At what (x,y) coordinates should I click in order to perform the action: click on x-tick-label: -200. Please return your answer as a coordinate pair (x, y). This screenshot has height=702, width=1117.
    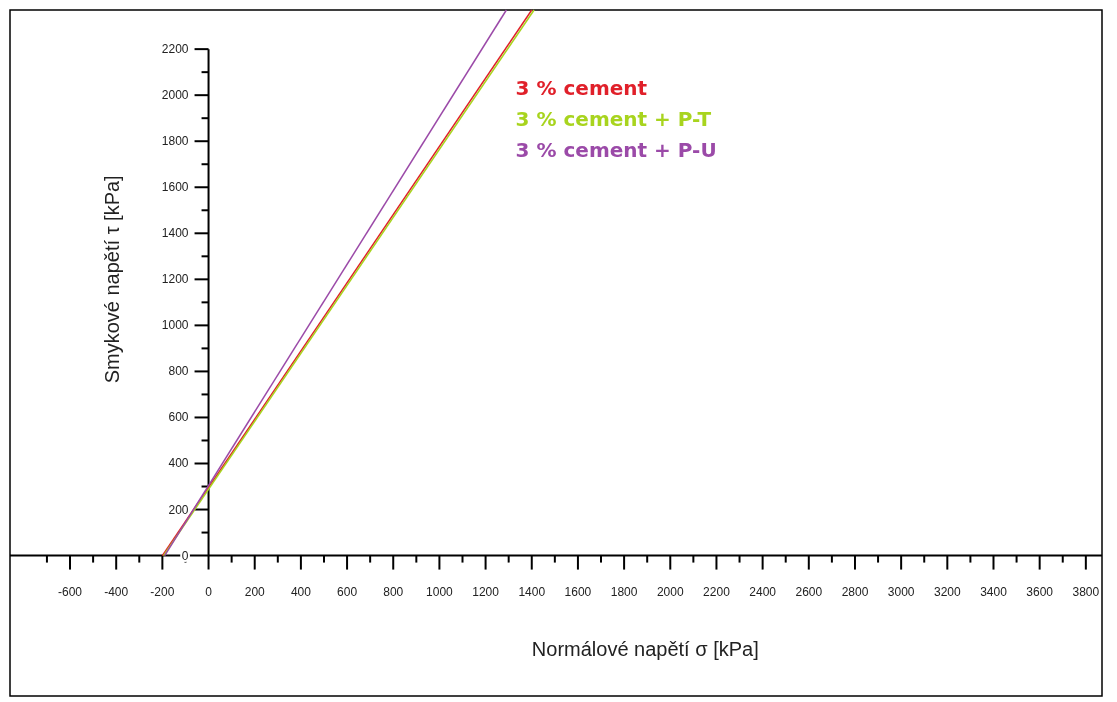
    Looking at the image, I should click on (162, 591).